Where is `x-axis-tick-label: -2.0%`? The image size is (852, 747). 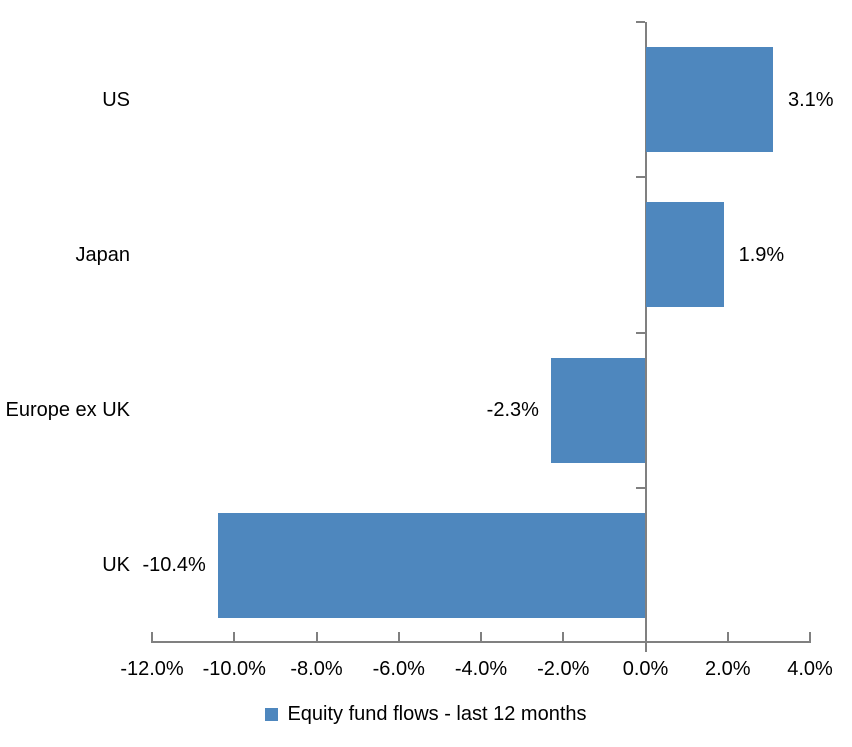 x-axis-tick-label: -2.0% is located at coordinates (563, 669).